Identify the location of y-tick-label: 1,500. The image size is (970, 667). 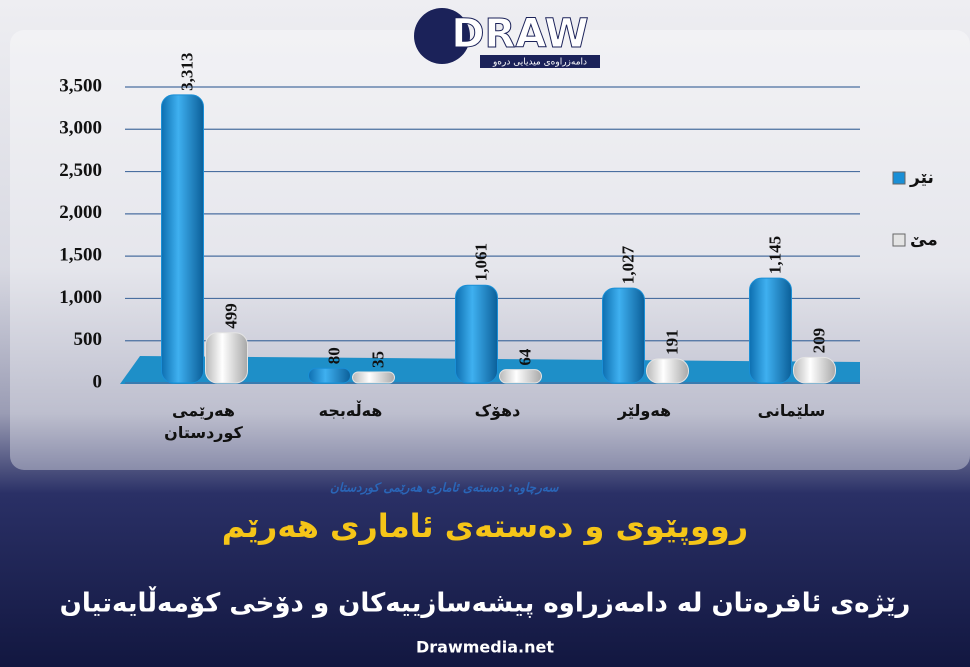
(80, 255).